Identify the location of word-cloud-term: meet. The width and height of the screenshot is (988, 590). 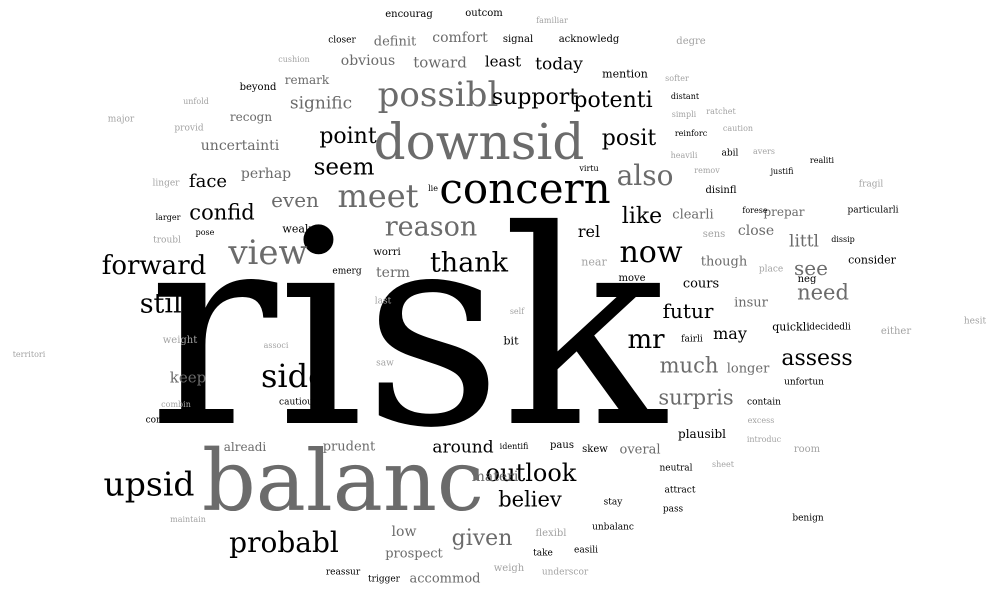
(378, 196).